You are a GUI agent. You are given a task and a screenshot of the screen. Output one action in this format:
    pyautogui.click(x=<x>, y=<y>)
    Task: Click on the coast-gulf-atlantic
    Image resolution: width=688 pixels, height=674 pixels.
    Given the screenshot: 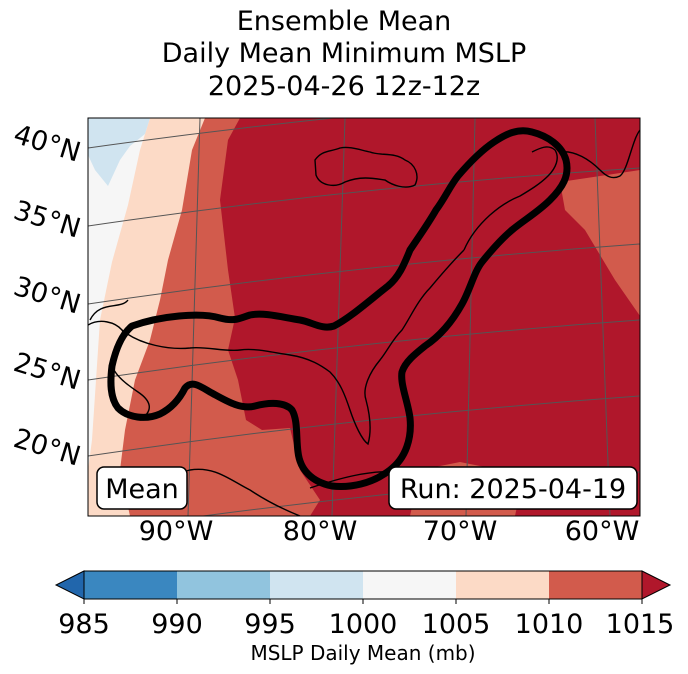 What is the action you would take?
    pyautogui.click(x=293, y=347)
    